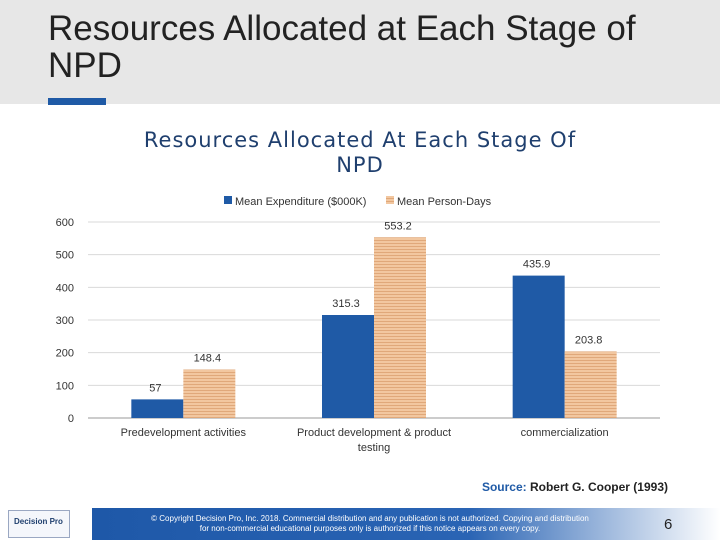 This screenshot has height=540, width=720. Describe the element at coordinates (360, 152) in the screenshot. I see `chart-title: Resources Allocated At Each Stage Of NPD` at that location.